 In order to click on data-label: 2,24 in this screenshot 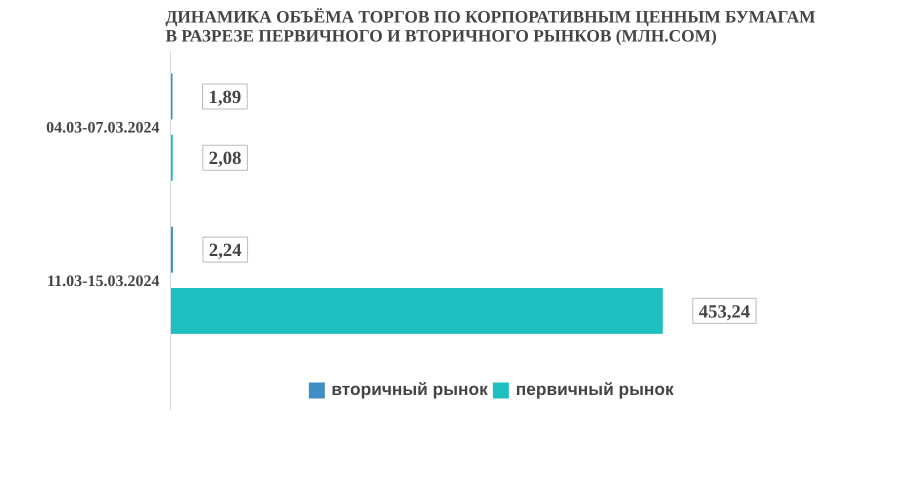, I will do `click(225, 251)`.